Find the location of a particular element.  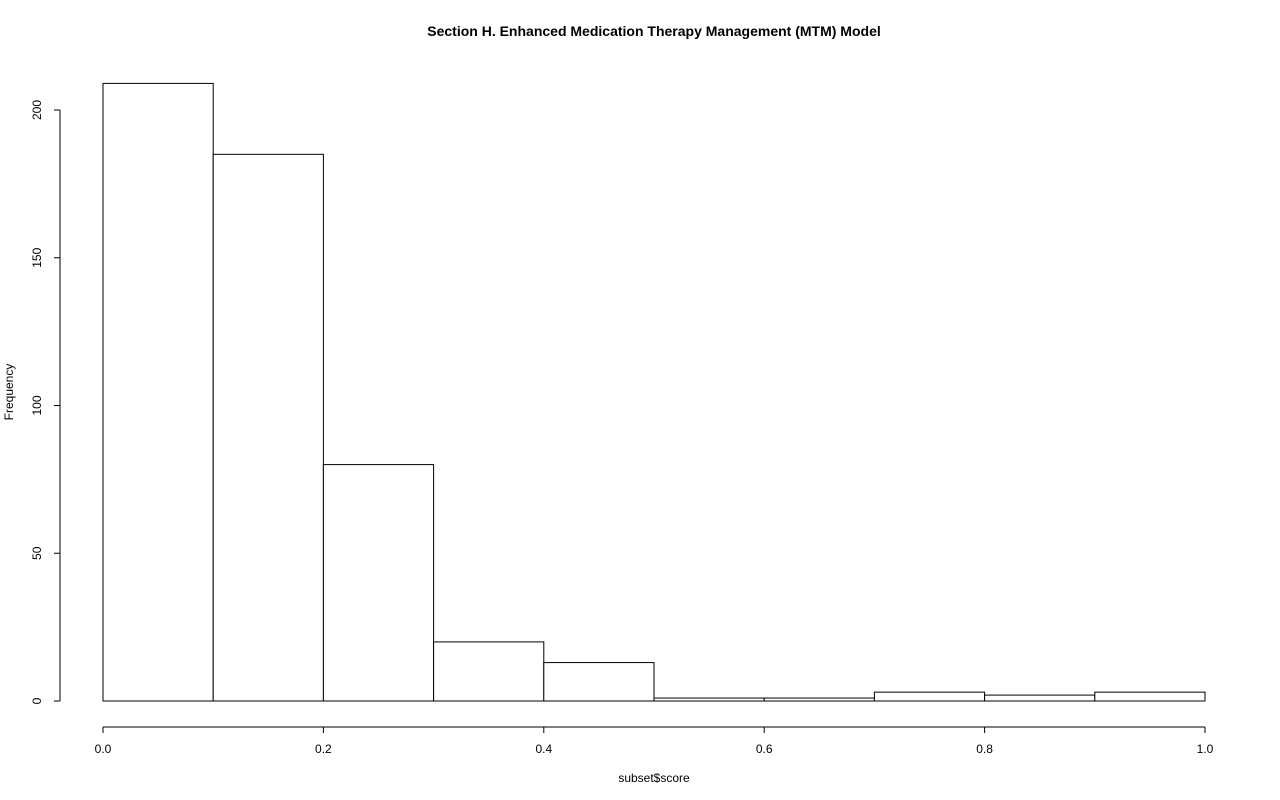

y-tick-label: 150 is located at coordinates (37, 257).